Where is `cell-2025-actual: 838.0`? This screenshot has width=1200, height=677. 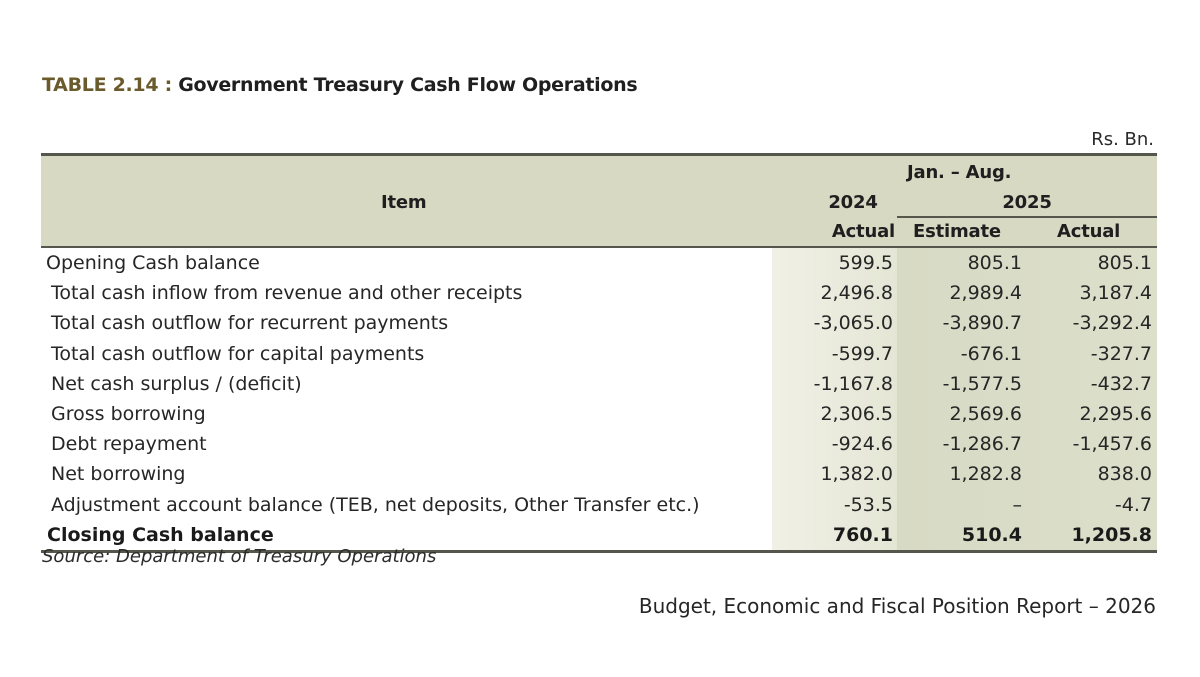
cell-2025-actual: 838.0 is located at coordinates (1124, 474).